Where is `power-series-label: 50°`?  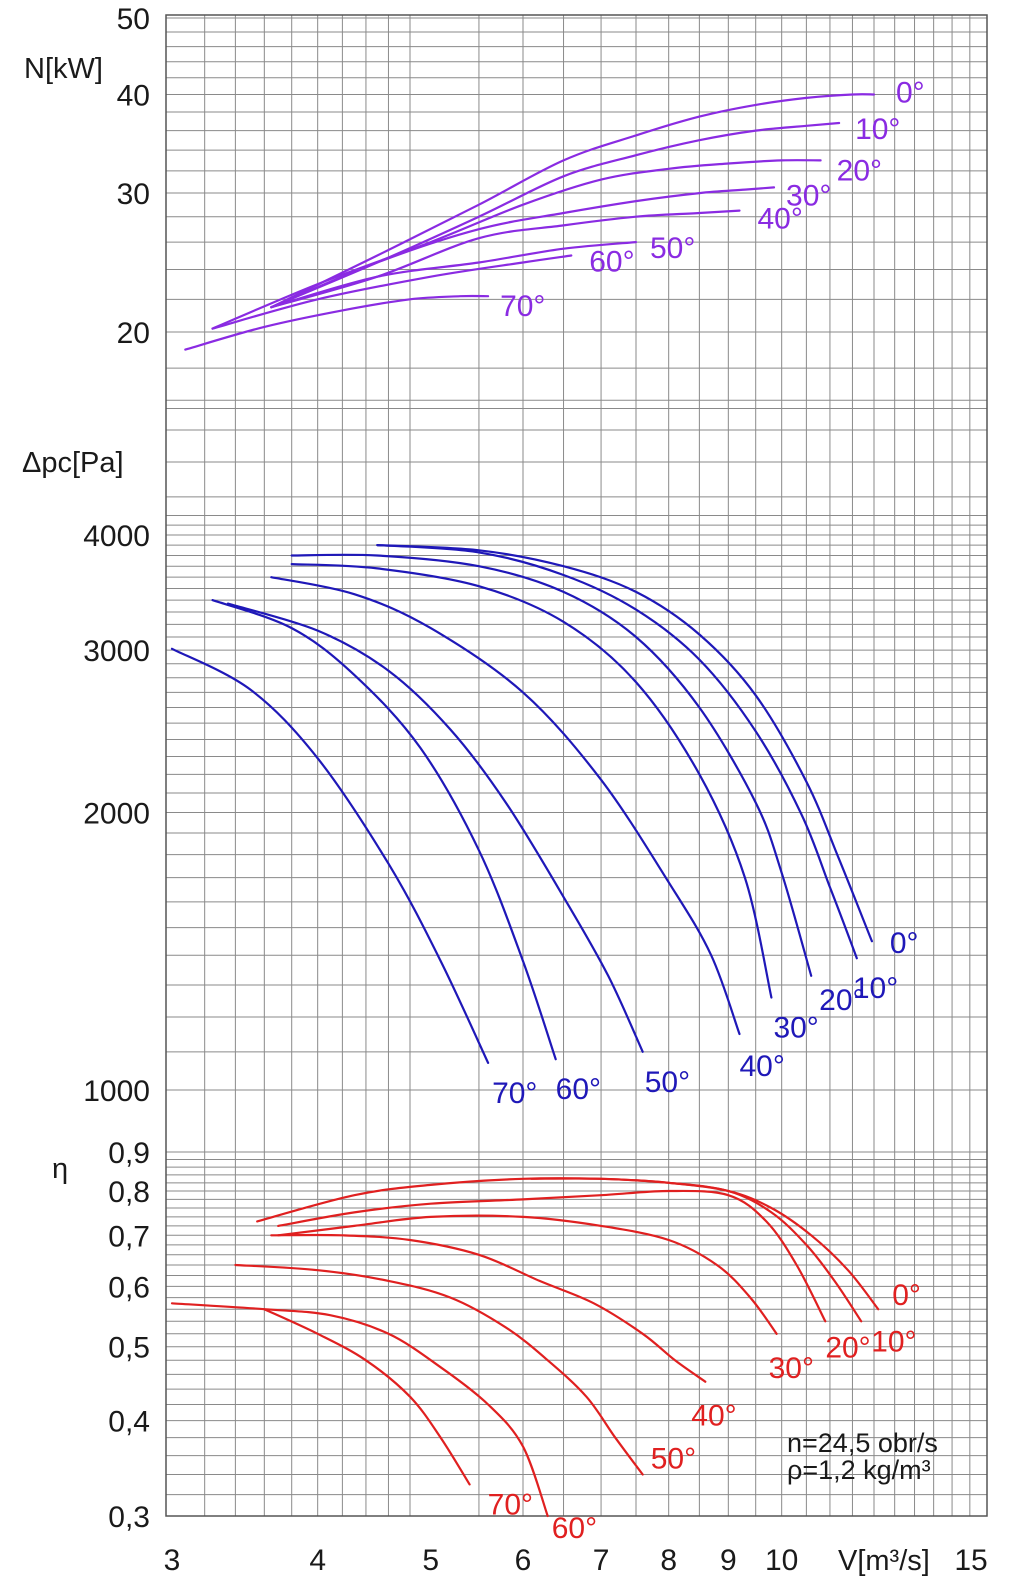 power-series-label: 50° is located at coordinates (672, 248).